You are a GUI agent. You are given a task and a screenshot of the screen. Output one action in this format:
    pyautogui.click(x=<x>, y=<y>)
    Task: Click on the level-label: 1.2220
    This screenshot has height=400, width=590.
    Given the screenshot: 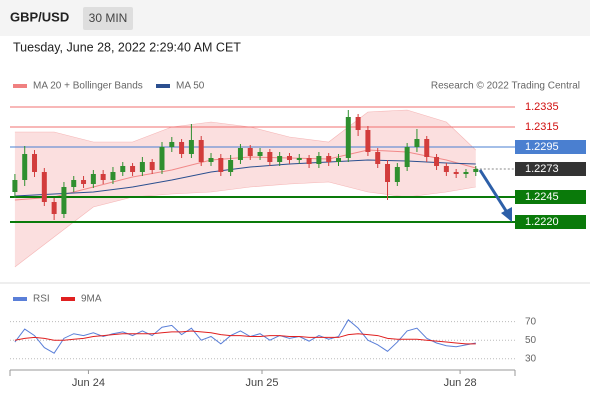 What is the action you would take?
    pyautogui.click(x=542, y=222)
    